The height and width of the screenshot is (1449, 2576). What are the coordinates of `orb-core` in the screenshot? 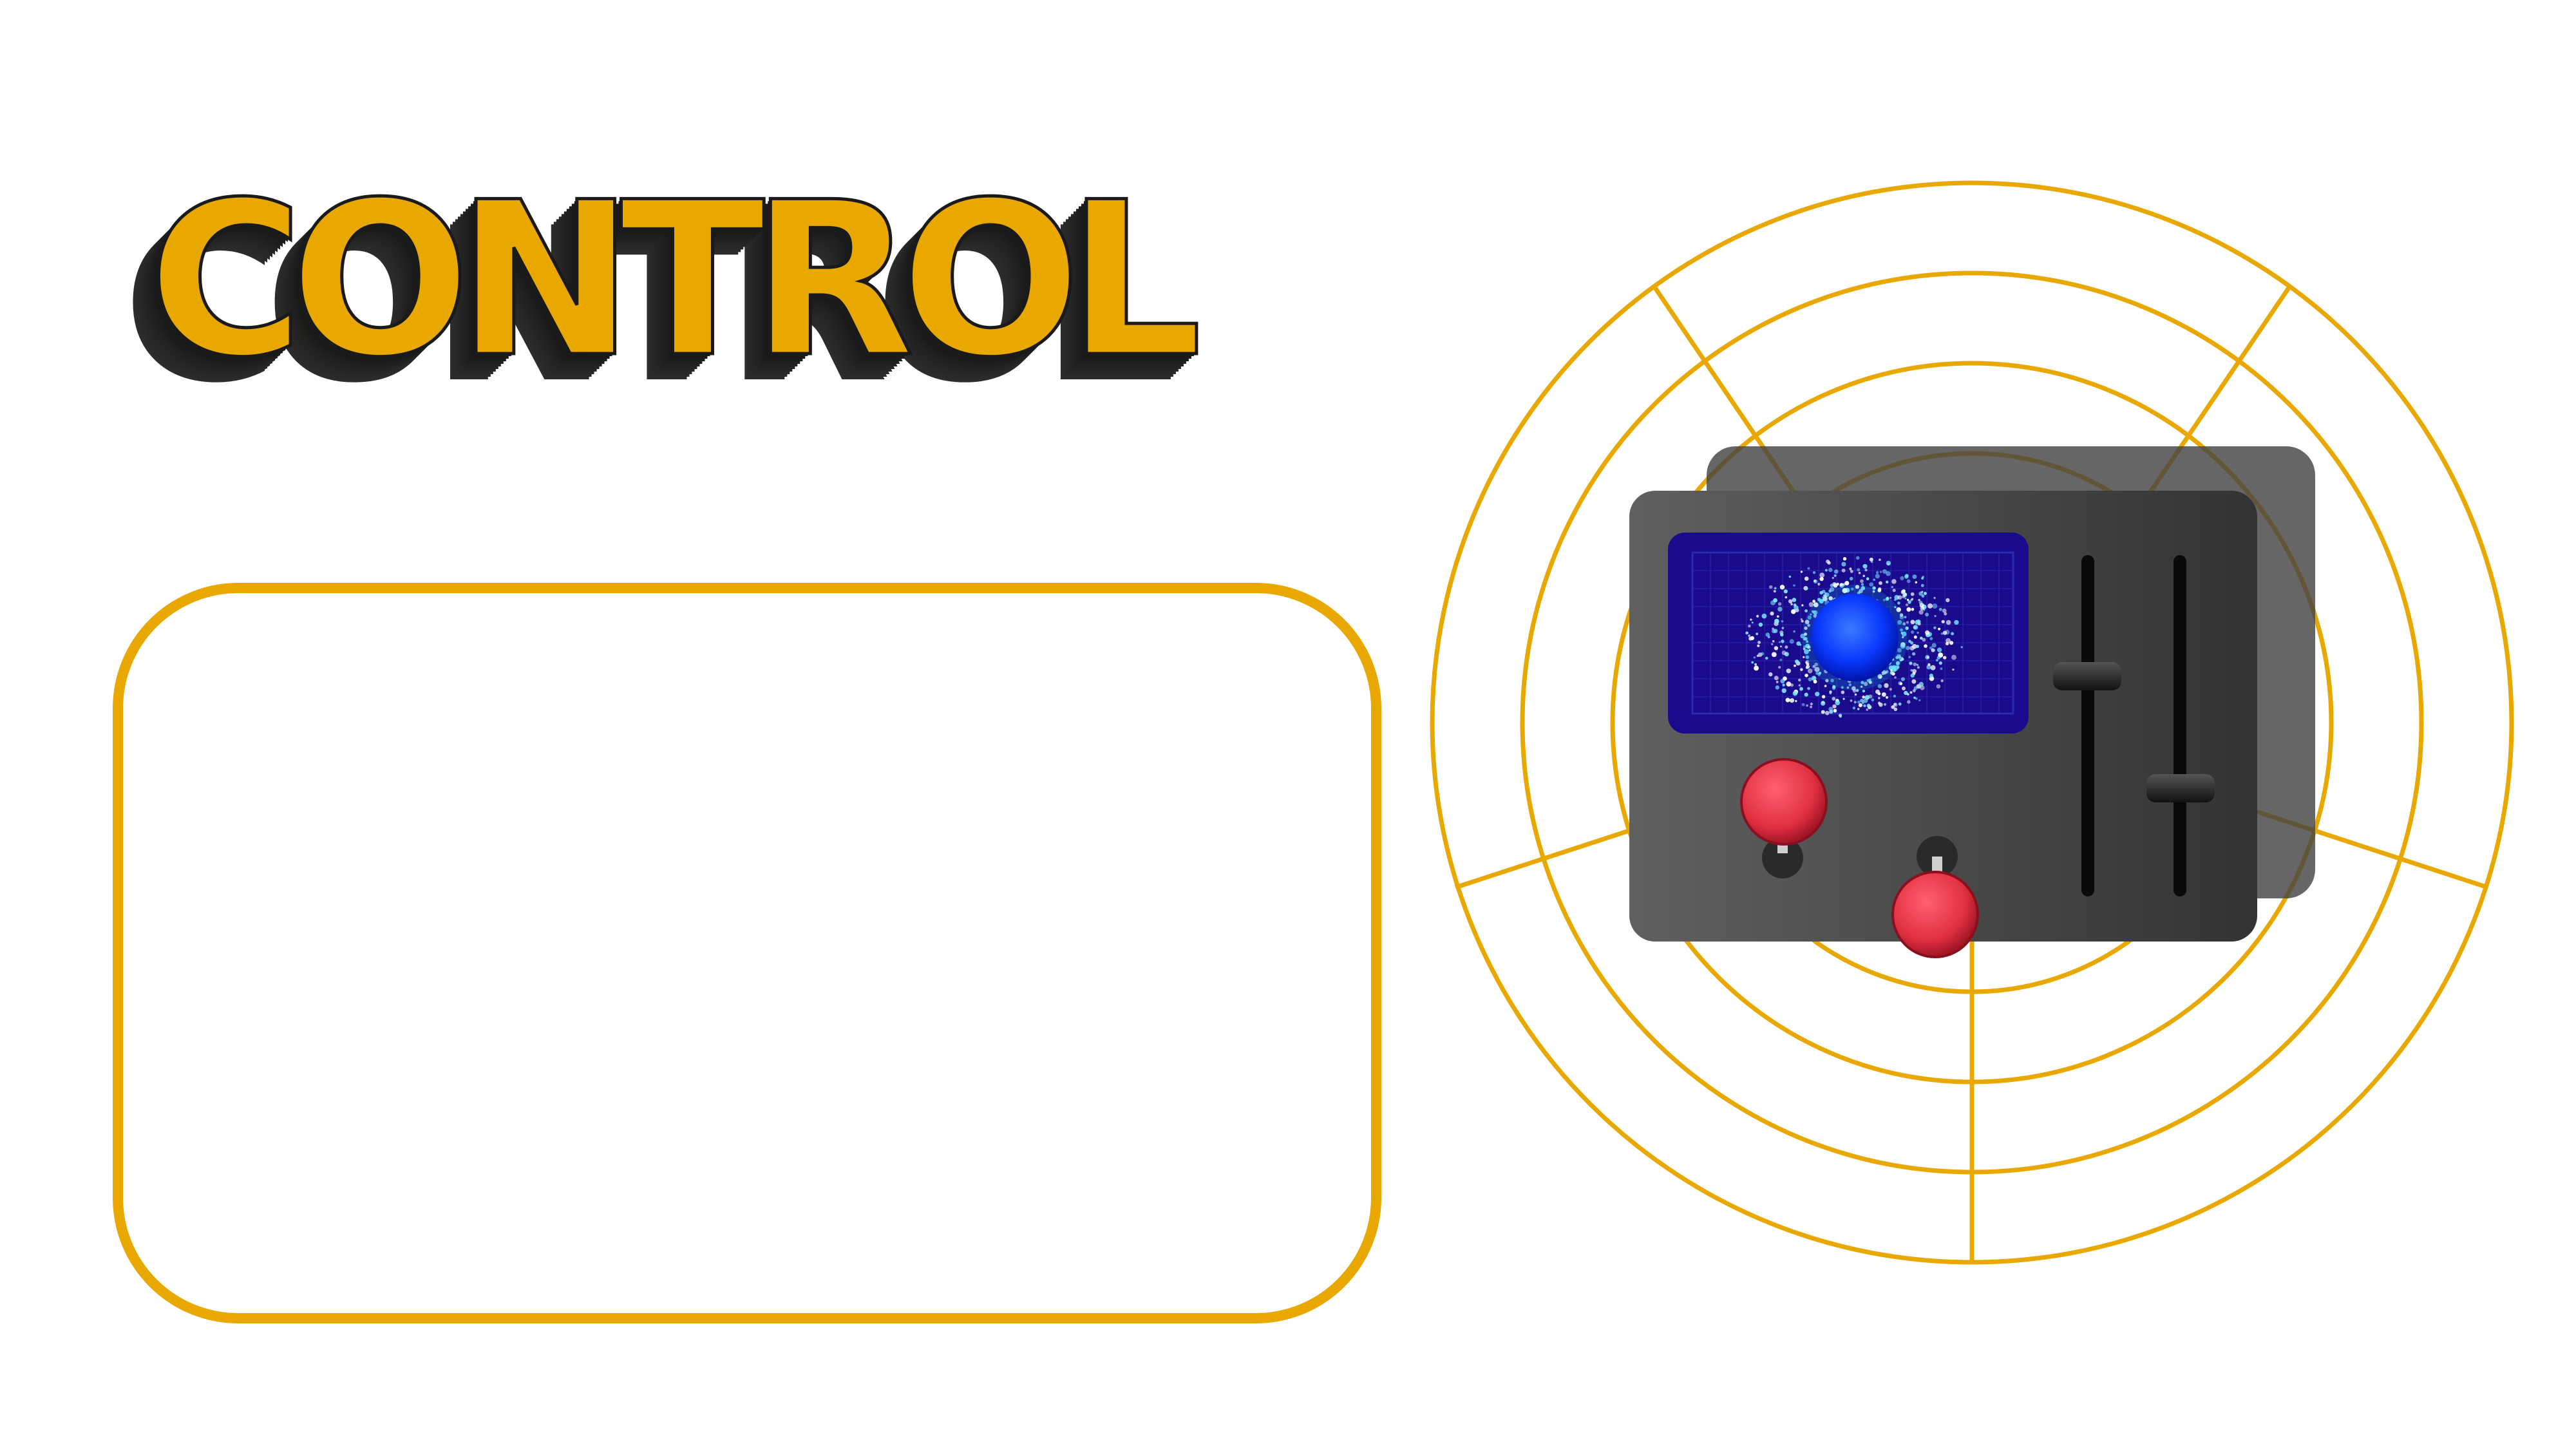 It's located at (1855, 637).